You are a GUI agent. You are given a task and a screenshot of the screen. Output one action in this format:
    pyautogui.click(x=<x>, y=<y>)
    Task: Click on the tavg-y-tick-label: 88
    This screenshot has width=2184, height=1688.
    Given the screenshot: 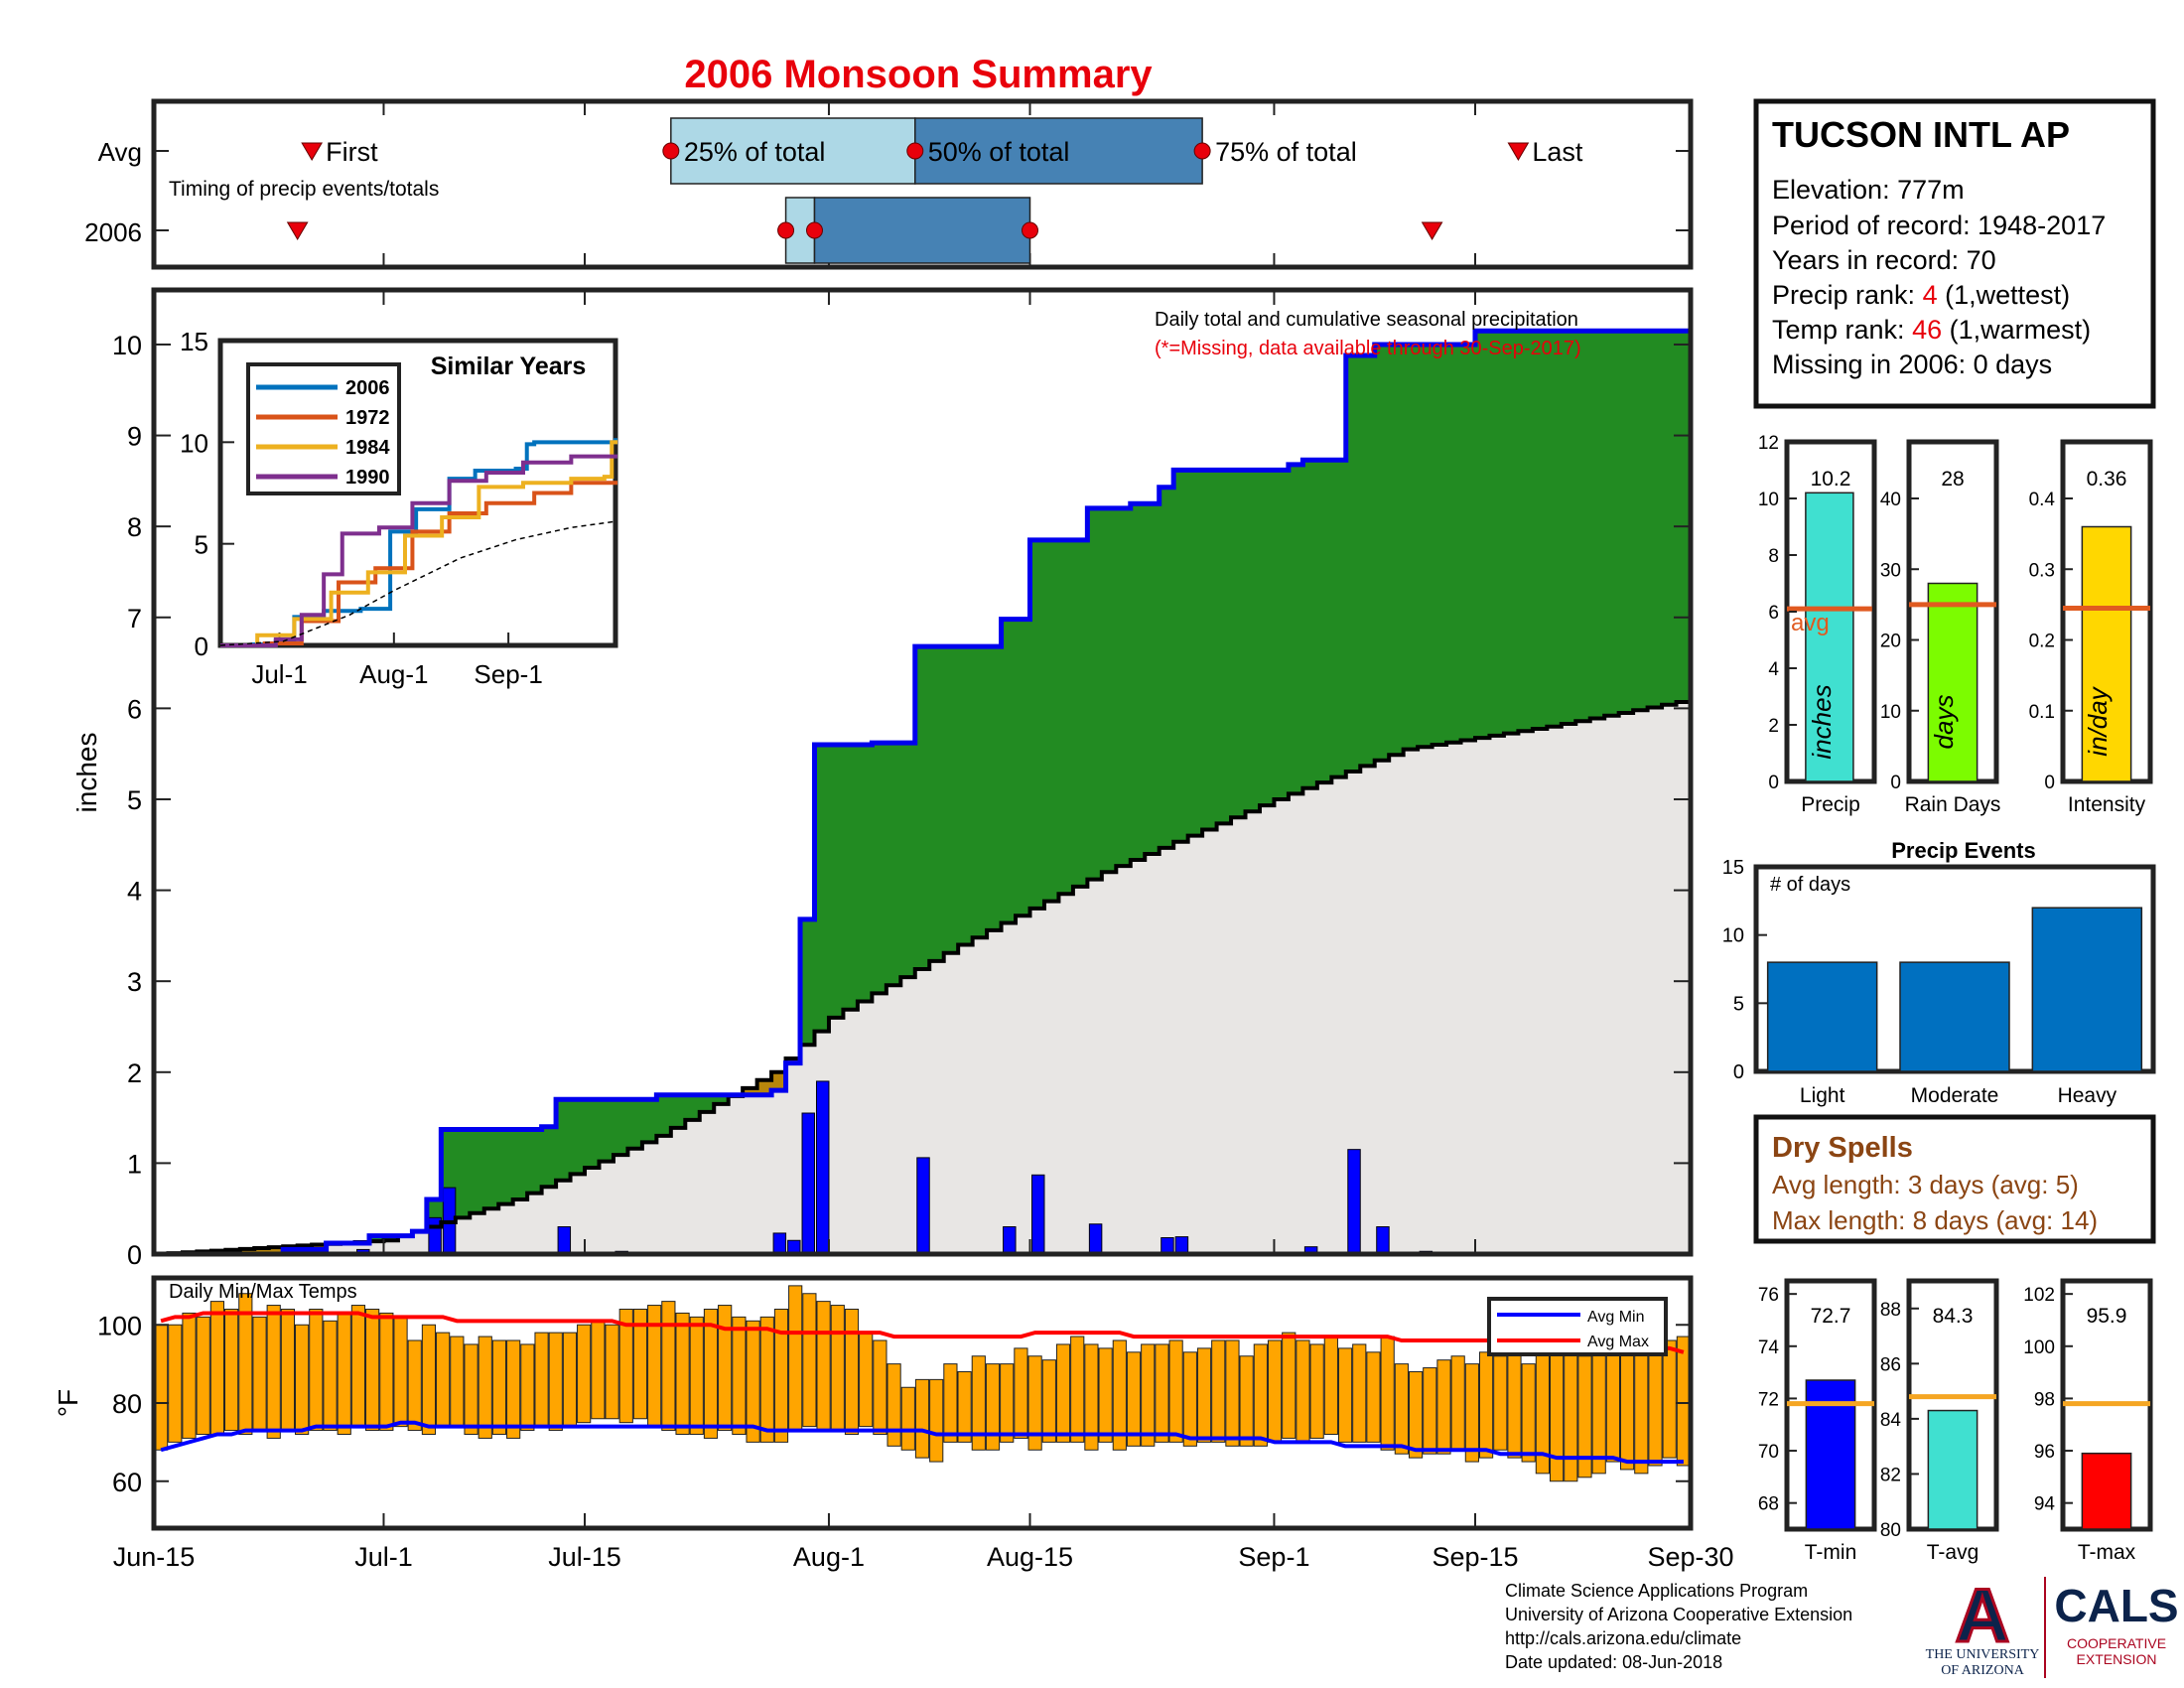 What is the action you would take?
    pyautogui.click(x=1890, y=1310)
    